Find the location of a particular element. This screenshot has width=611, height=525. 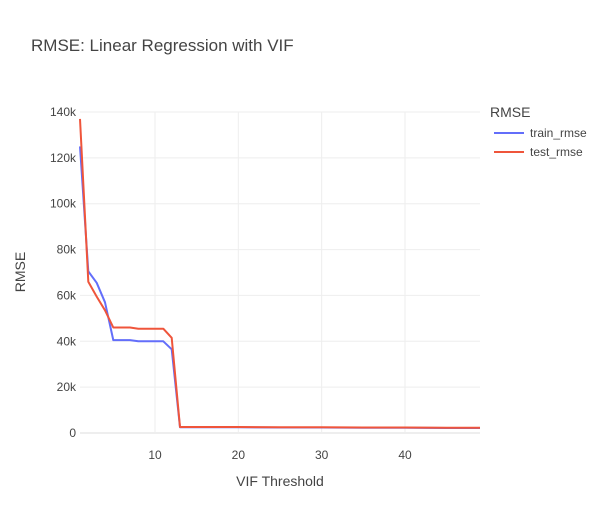

y-tick-label: 120k is located at coordinates (63, 158).